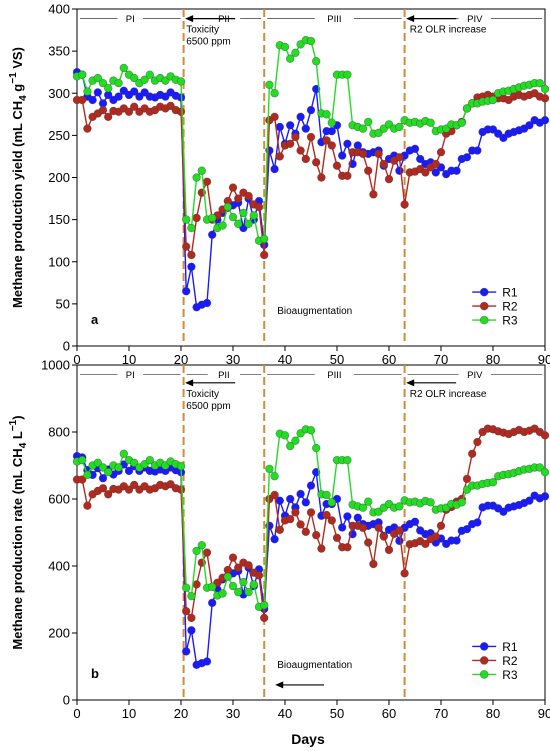  I want to click on legend-label-r2: R2, so click(510, 307).